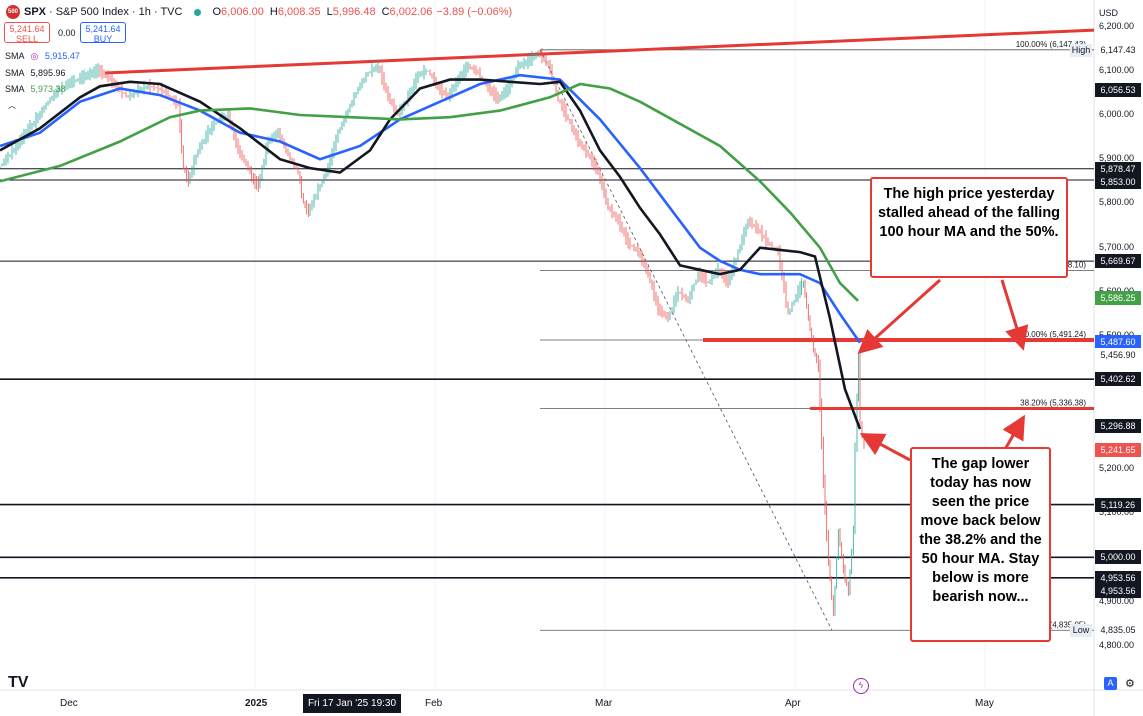 This screenshot has height=716, width=1143. Describe the element at coordinates (1118, 504) in the screenshot. I see `price-label: 5,119.26` at that location.